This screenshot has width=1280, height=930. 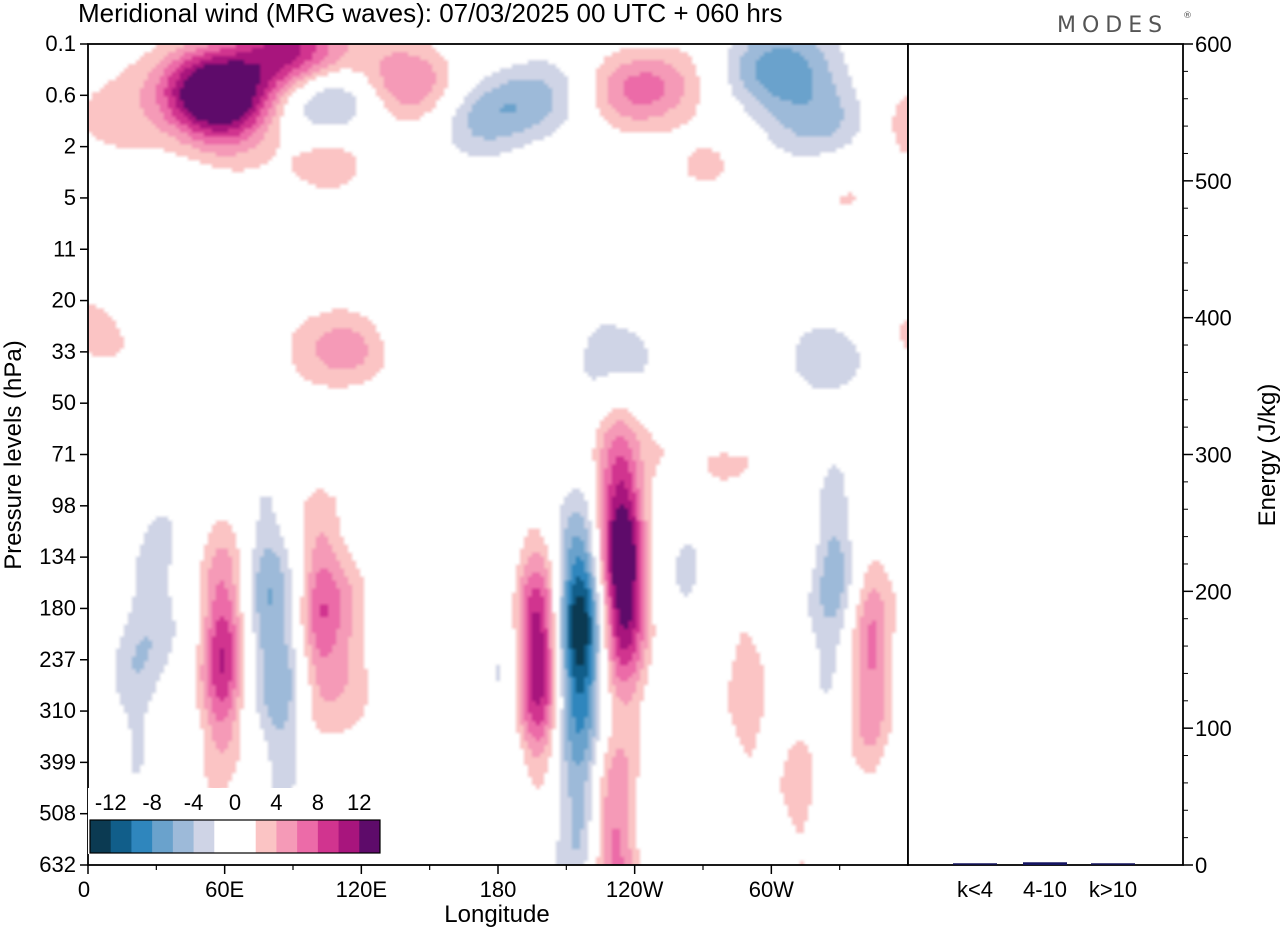 I want to click on energy-tick-label: 0, so click(x=1201, y=865).